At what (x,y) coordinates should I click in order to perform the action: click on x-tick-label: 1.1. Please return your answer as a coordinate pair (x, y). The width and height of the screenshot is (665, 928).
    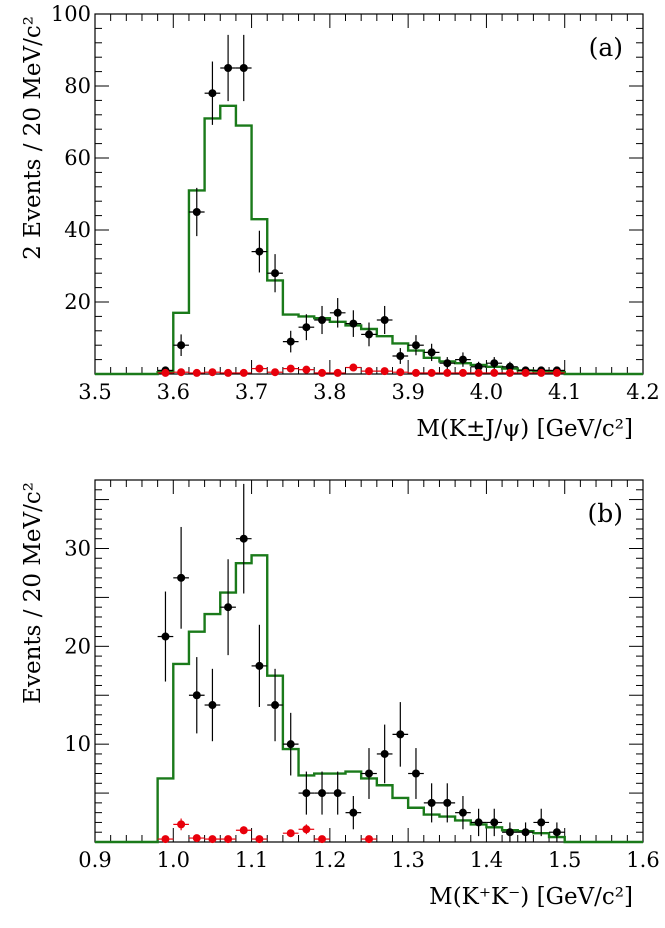
    Looking at the image, I should click on (251, 860).